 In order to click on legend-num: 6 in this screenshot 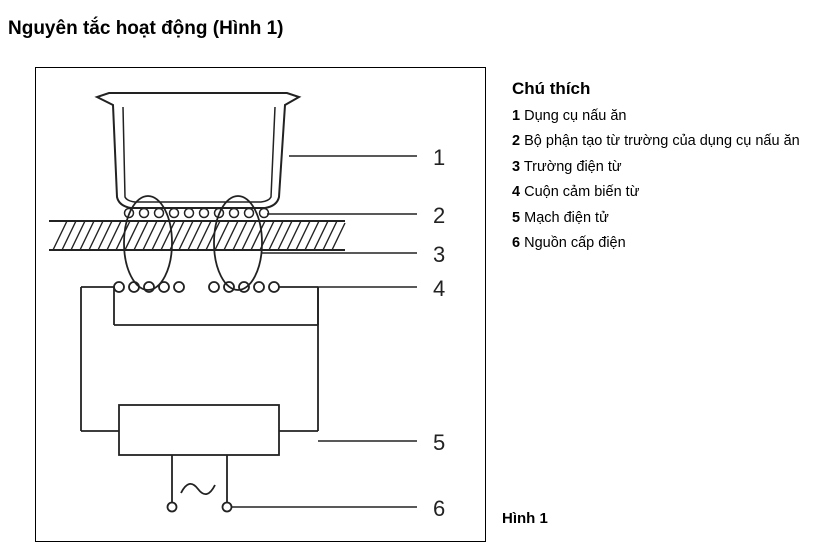, I will do `click(516, 243)`.